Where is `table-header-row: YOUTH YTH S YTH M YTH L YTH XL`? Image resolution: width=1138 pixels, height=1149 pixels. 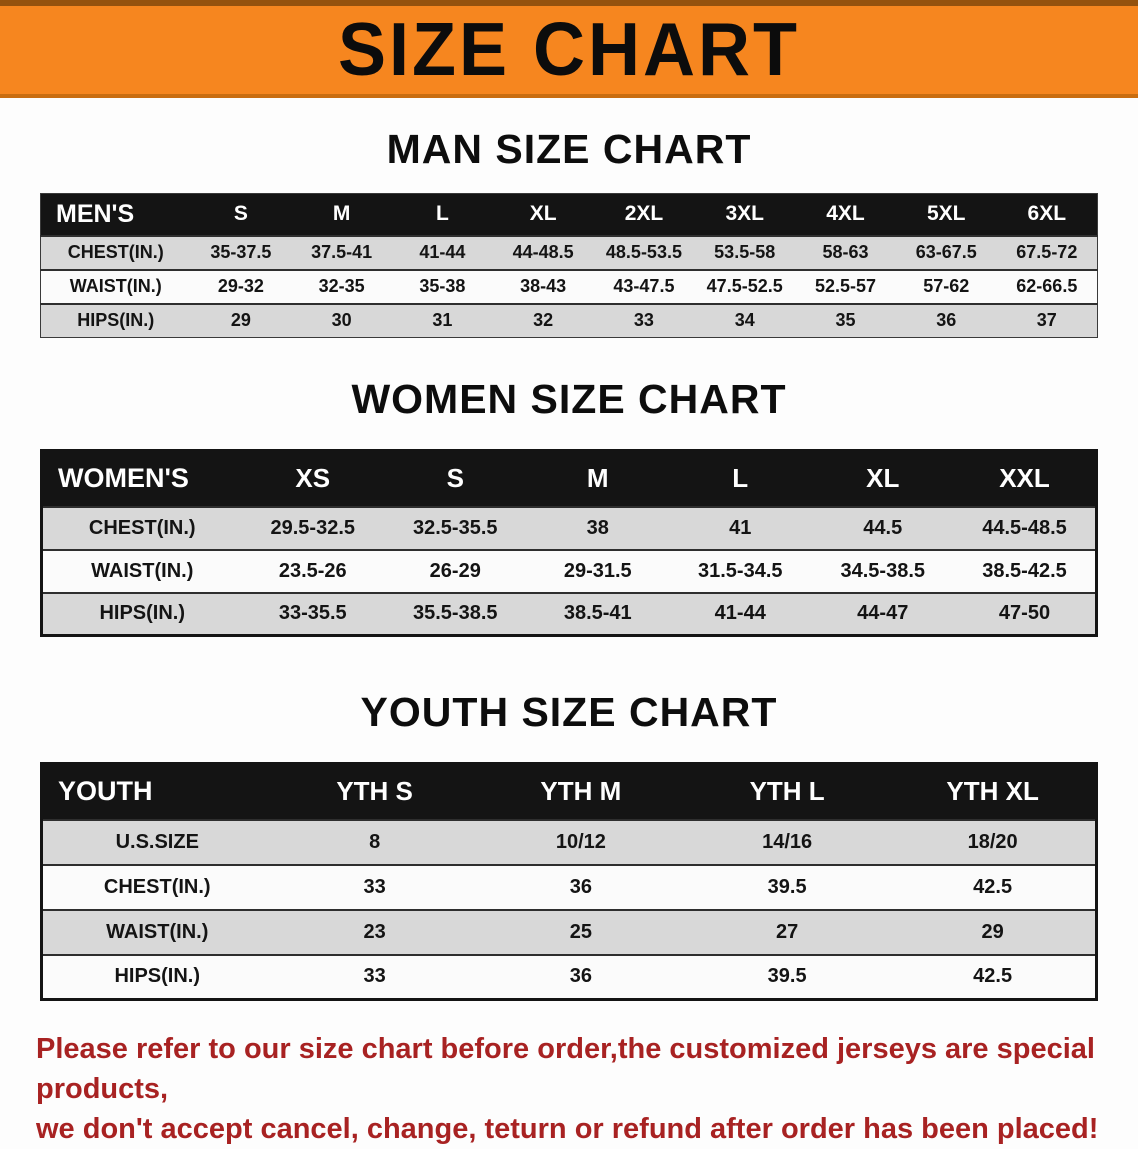 table-header-row: YOUTH YTH S YTH M YTH L YTH XL is located at coordinates (569, 791).